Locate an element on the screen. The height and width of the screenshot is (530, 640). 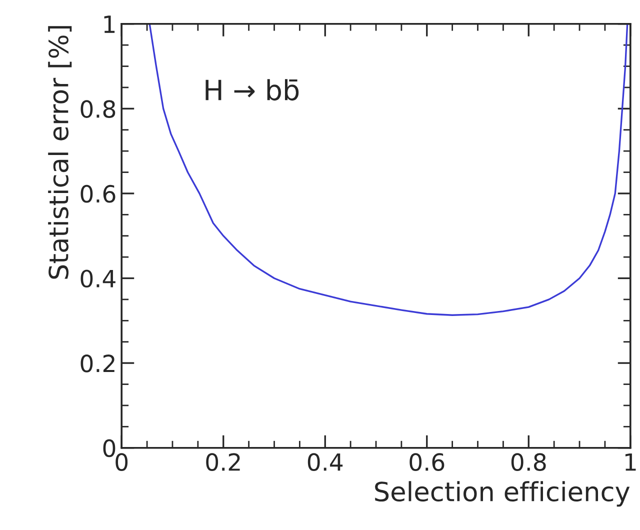
y-tick-label: 0 is located at coordinates (109, 448).